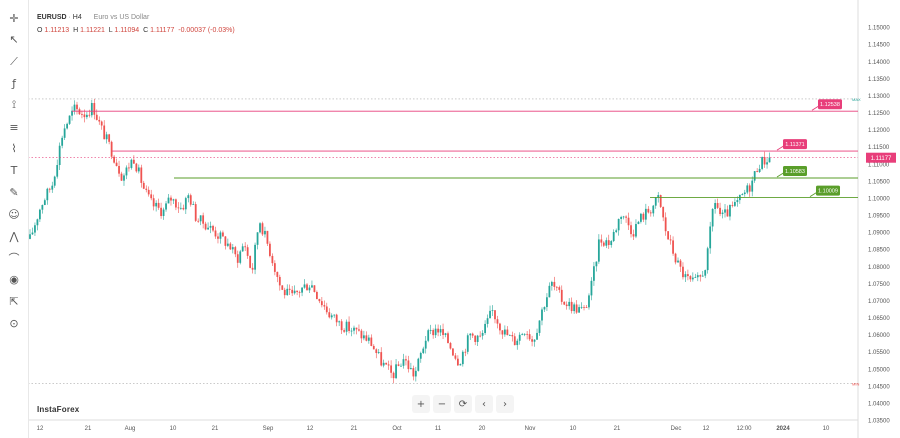 Image resolution: width=900 pixels, height=438 pixels. What do you see at coordinates (162, 30) in the screenshot?
I see `close-value: 1.11177` at bounding box center [162, 30].